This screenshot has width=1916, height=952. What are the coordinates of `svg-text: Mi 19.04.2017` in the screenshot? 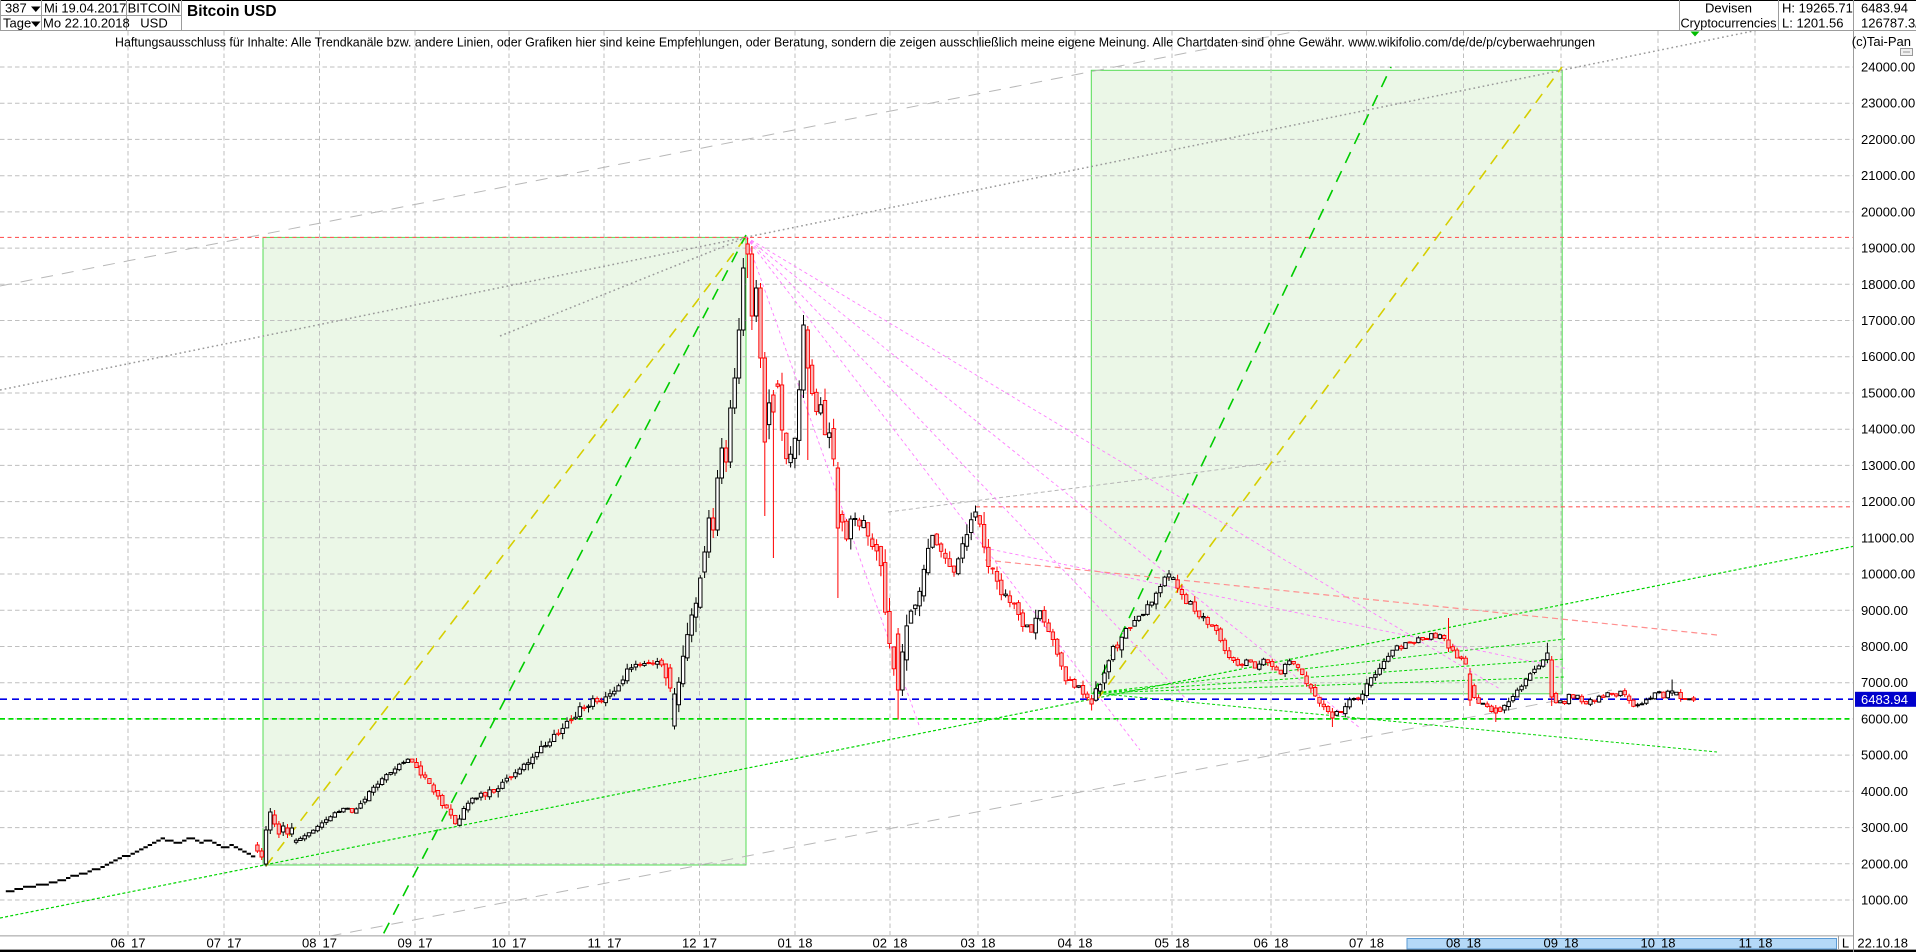 It's located at (85, 8).